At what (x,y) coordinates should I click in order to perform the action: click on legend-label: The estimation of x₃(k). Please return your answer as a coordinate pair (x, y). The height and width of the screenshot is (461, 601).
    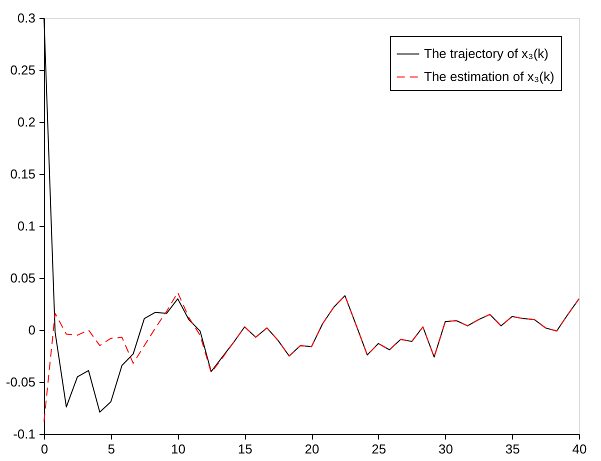
    Looking at the image, I should click on (489, 76).